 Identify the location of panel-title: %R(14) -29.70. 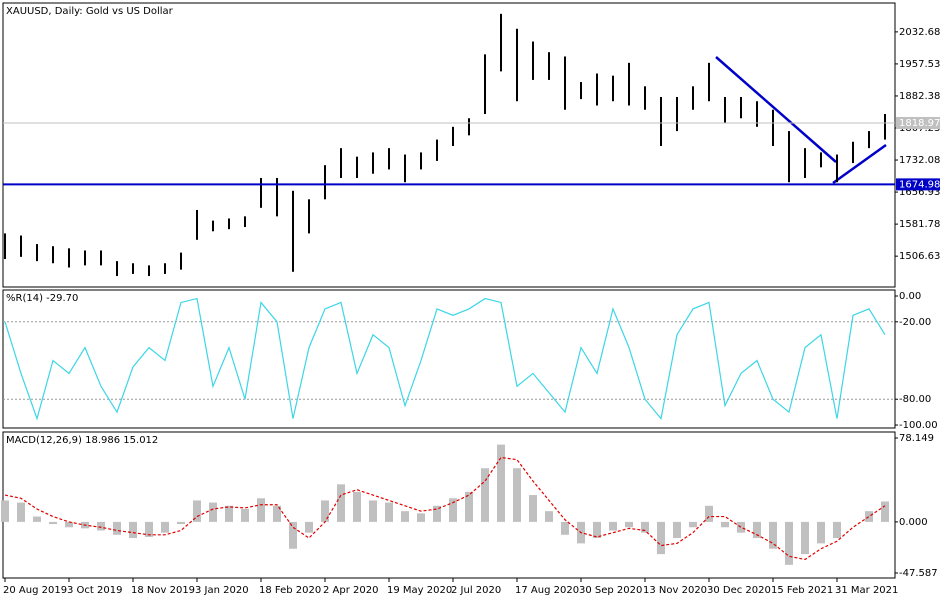
(42, 298).